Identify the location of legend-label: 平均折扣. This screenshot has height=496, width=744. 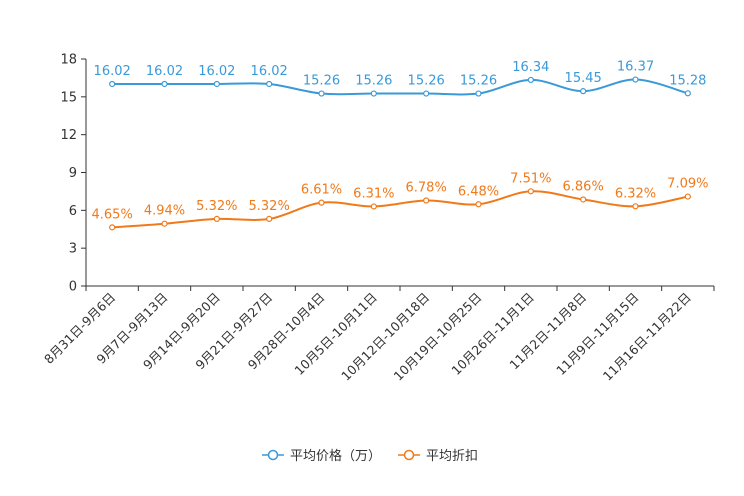
(452, 456).